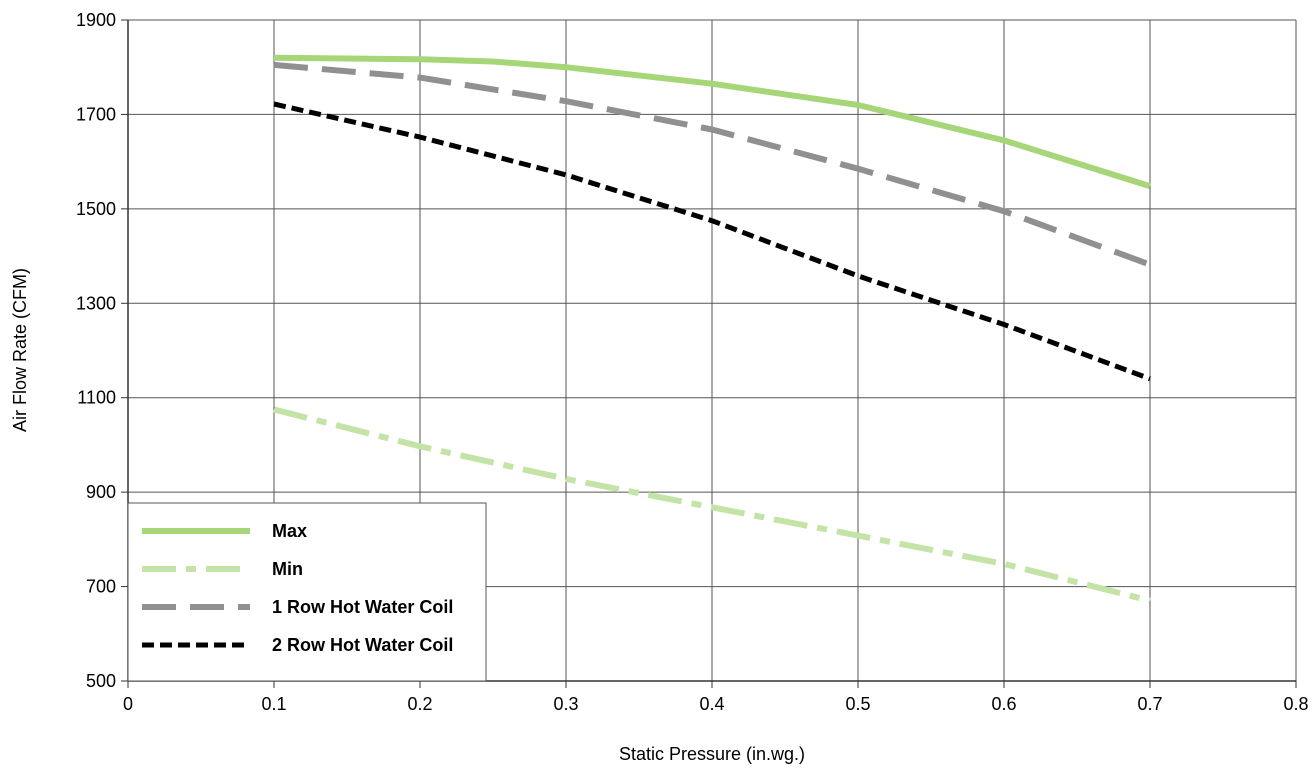 The height and width of the screenshot is (768, 1313). I want to click on x-tick-label: 0.3, so click(565, 704).